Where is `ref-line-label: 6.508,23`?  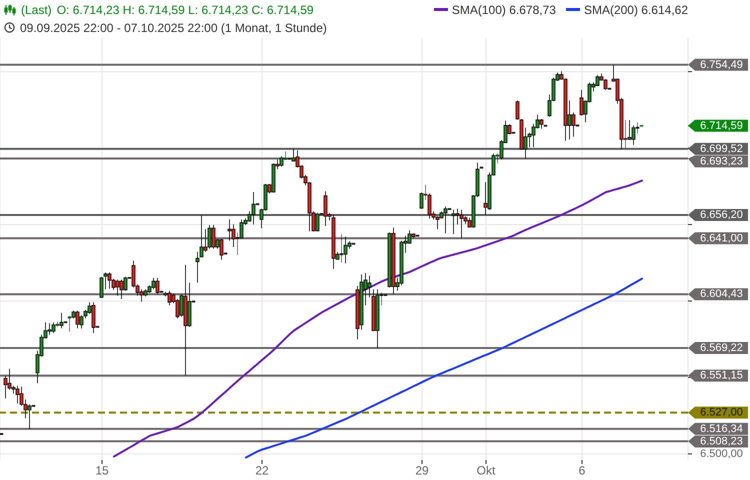
ref-line-label: 6.508,23 is located at coordinates (721, 442).